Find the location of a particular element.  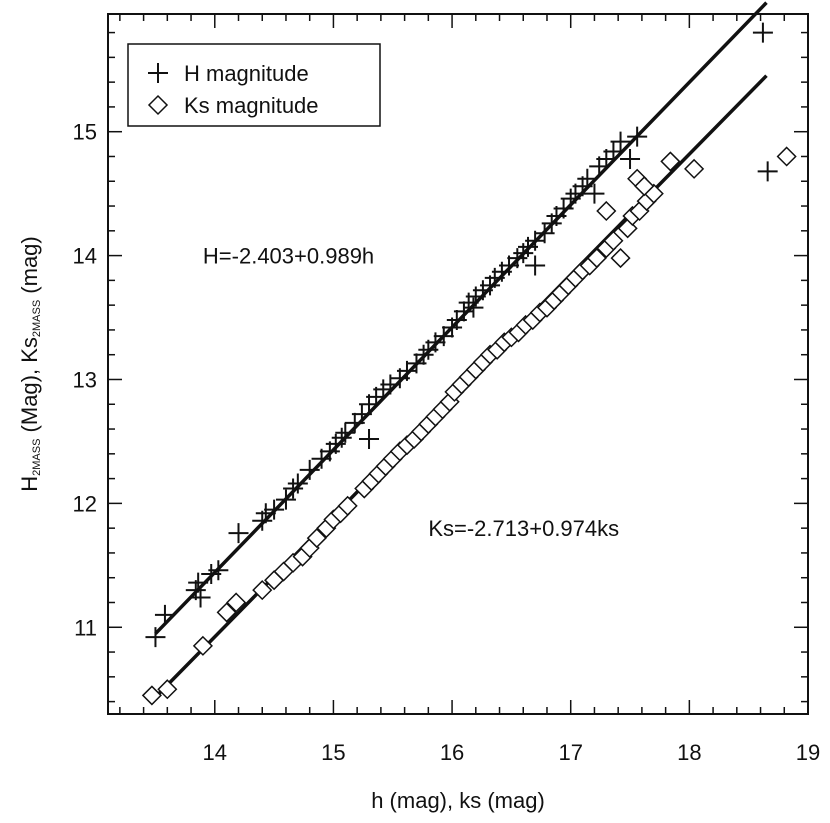

y-axis-label-part: (mag) is located at coordinates (29, 268).